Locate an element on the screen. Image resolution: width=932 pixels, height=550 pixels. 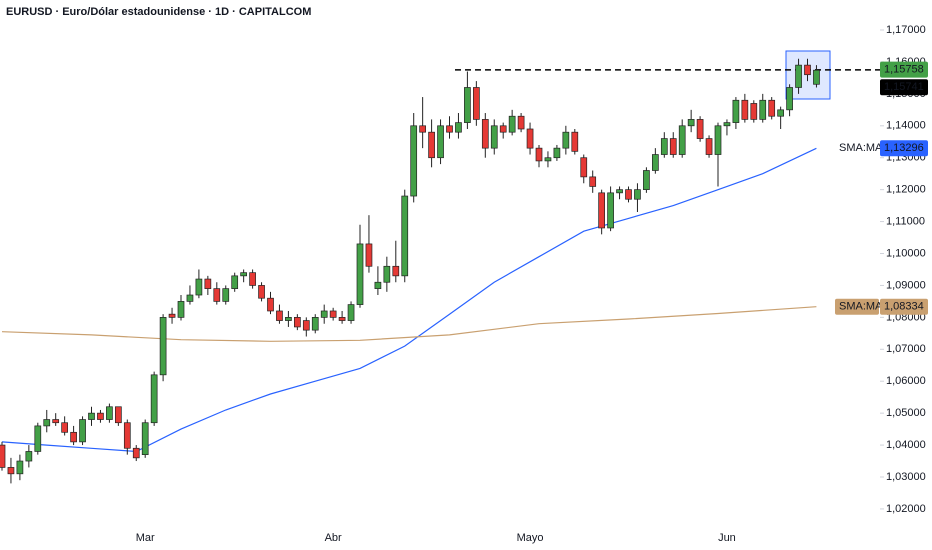
y-tick-label: 1,10000 is located at coordinates (906, 253).